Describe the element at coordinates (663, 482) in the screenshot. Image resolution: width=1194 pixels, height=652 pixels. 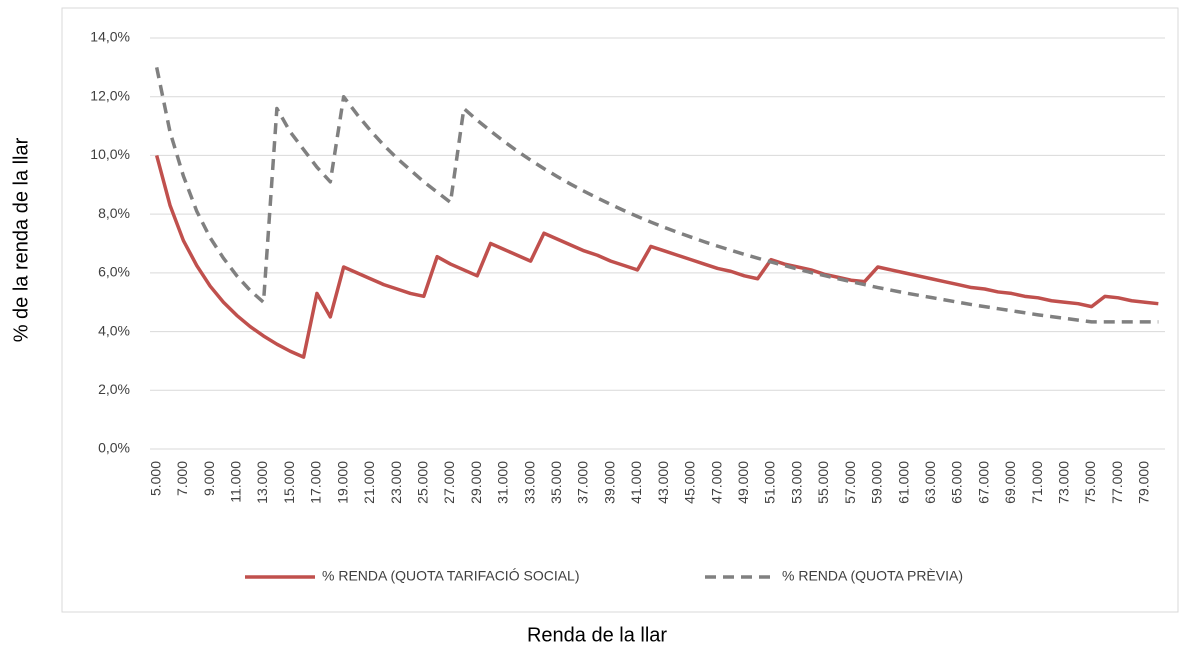
I see `x-tick-label: 43.000` at that location.